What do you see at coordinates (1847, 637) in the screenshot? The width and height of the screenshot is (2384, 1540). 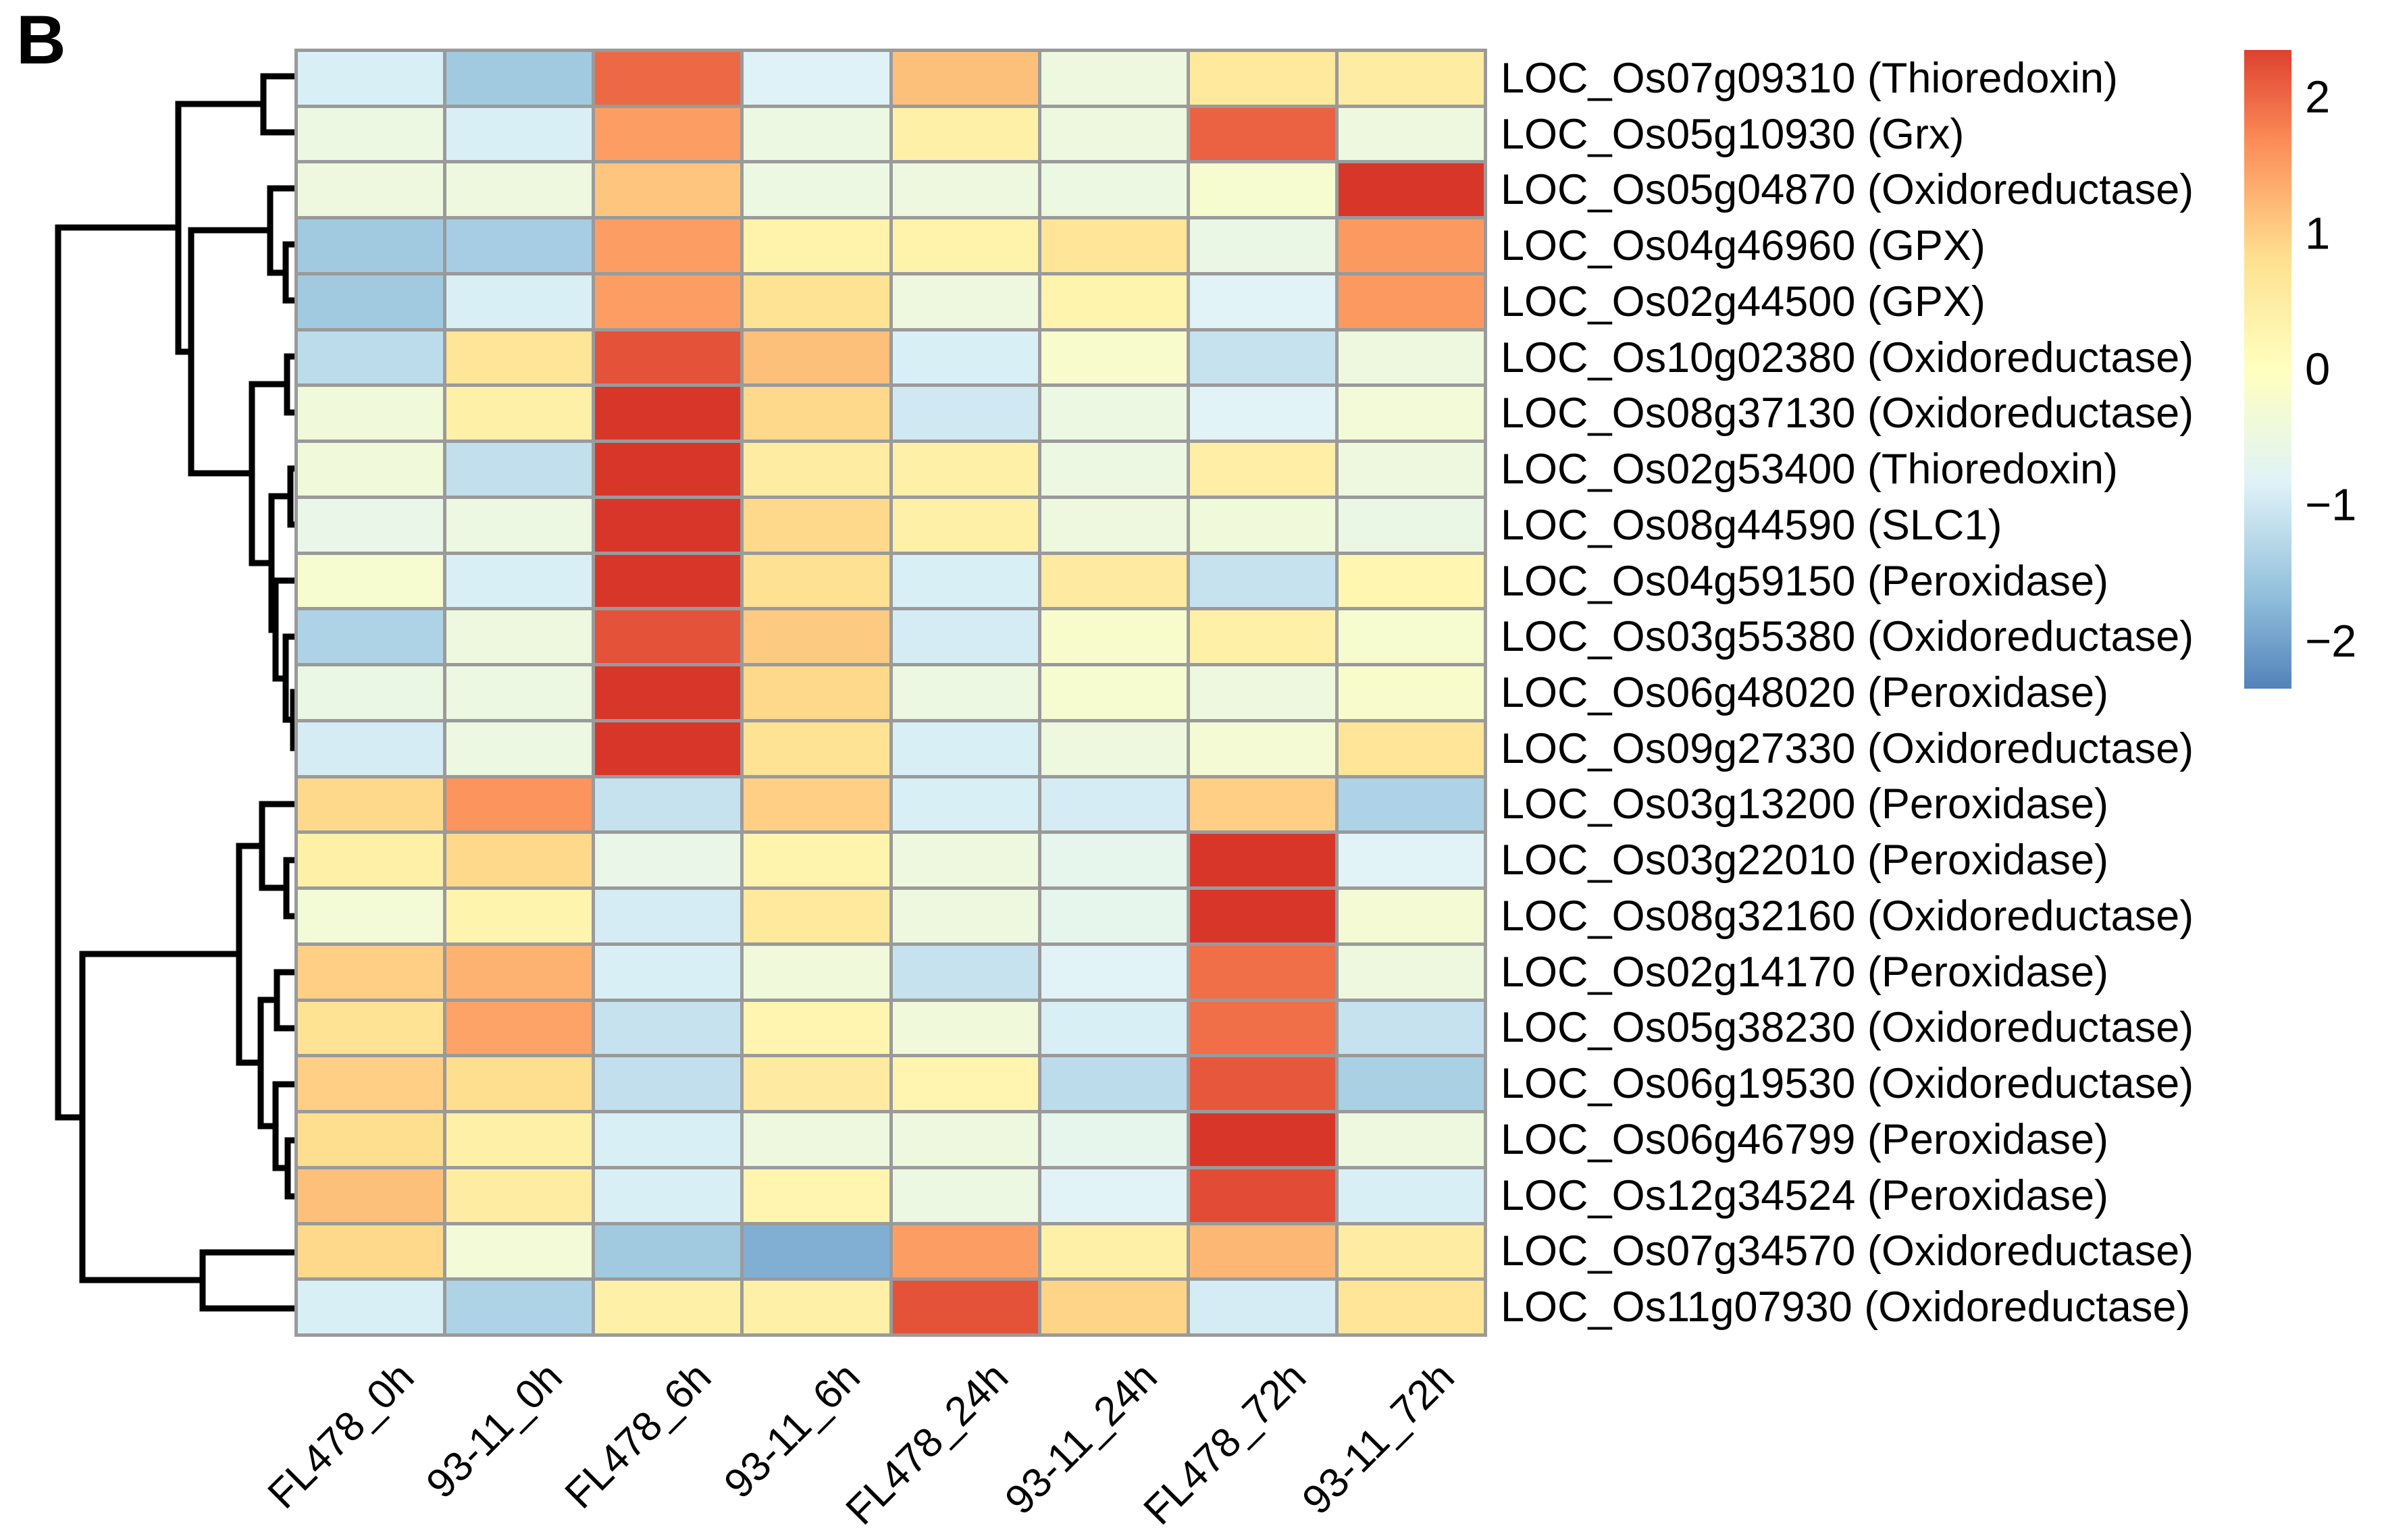 I see `row-label: LOC_Os03g55380 (Oxidoreductase)` at bounding box center [1847, 637].